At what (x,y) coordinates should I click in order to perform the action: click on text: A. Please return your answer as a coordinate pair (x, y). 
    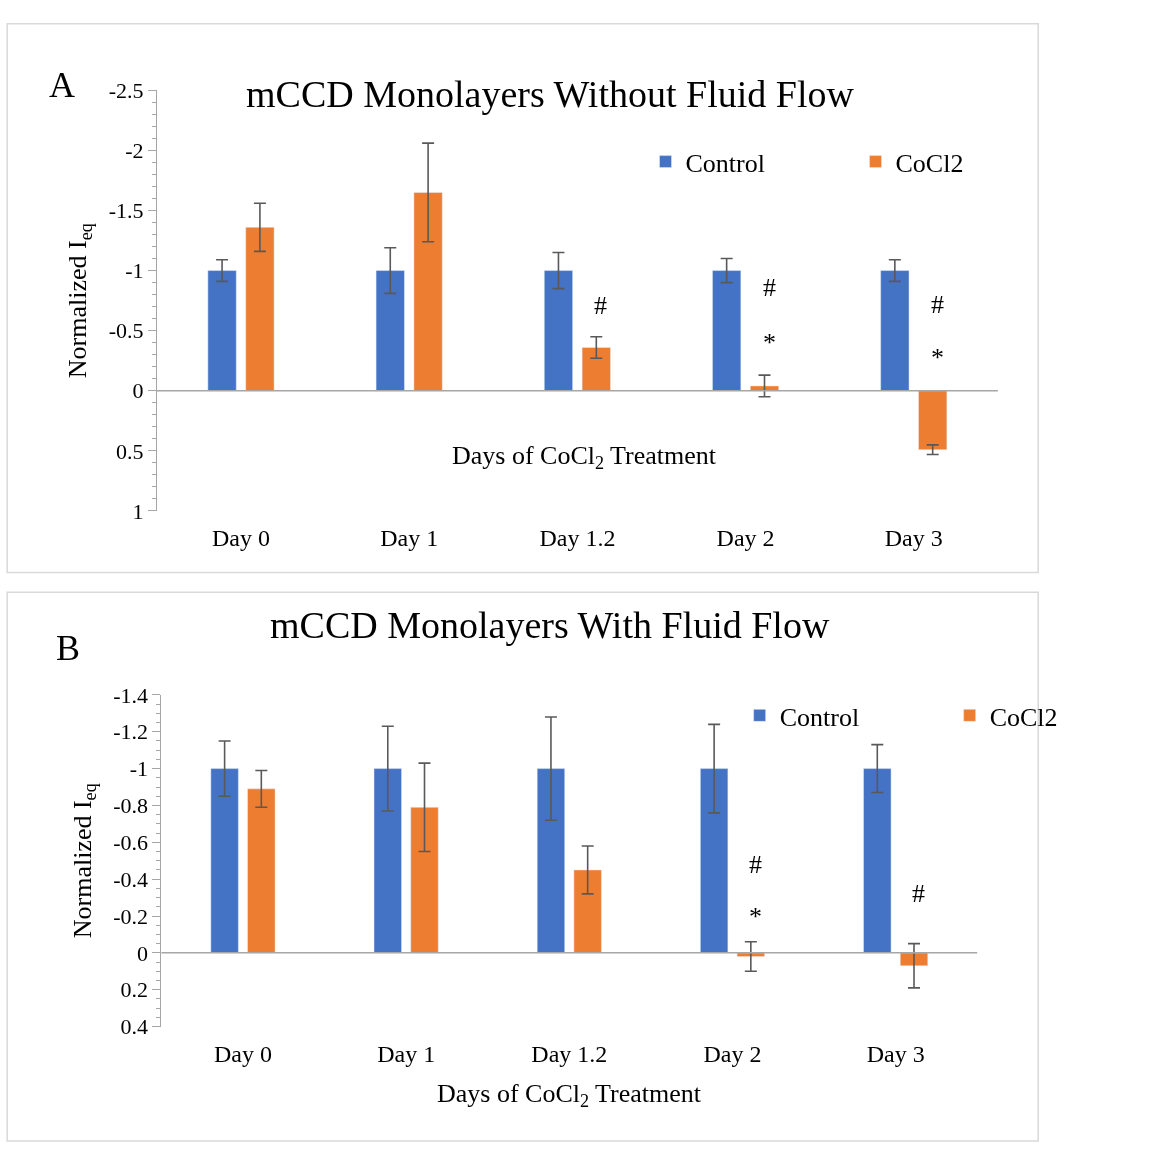
    Looking at the image, I should click on (62, 85).